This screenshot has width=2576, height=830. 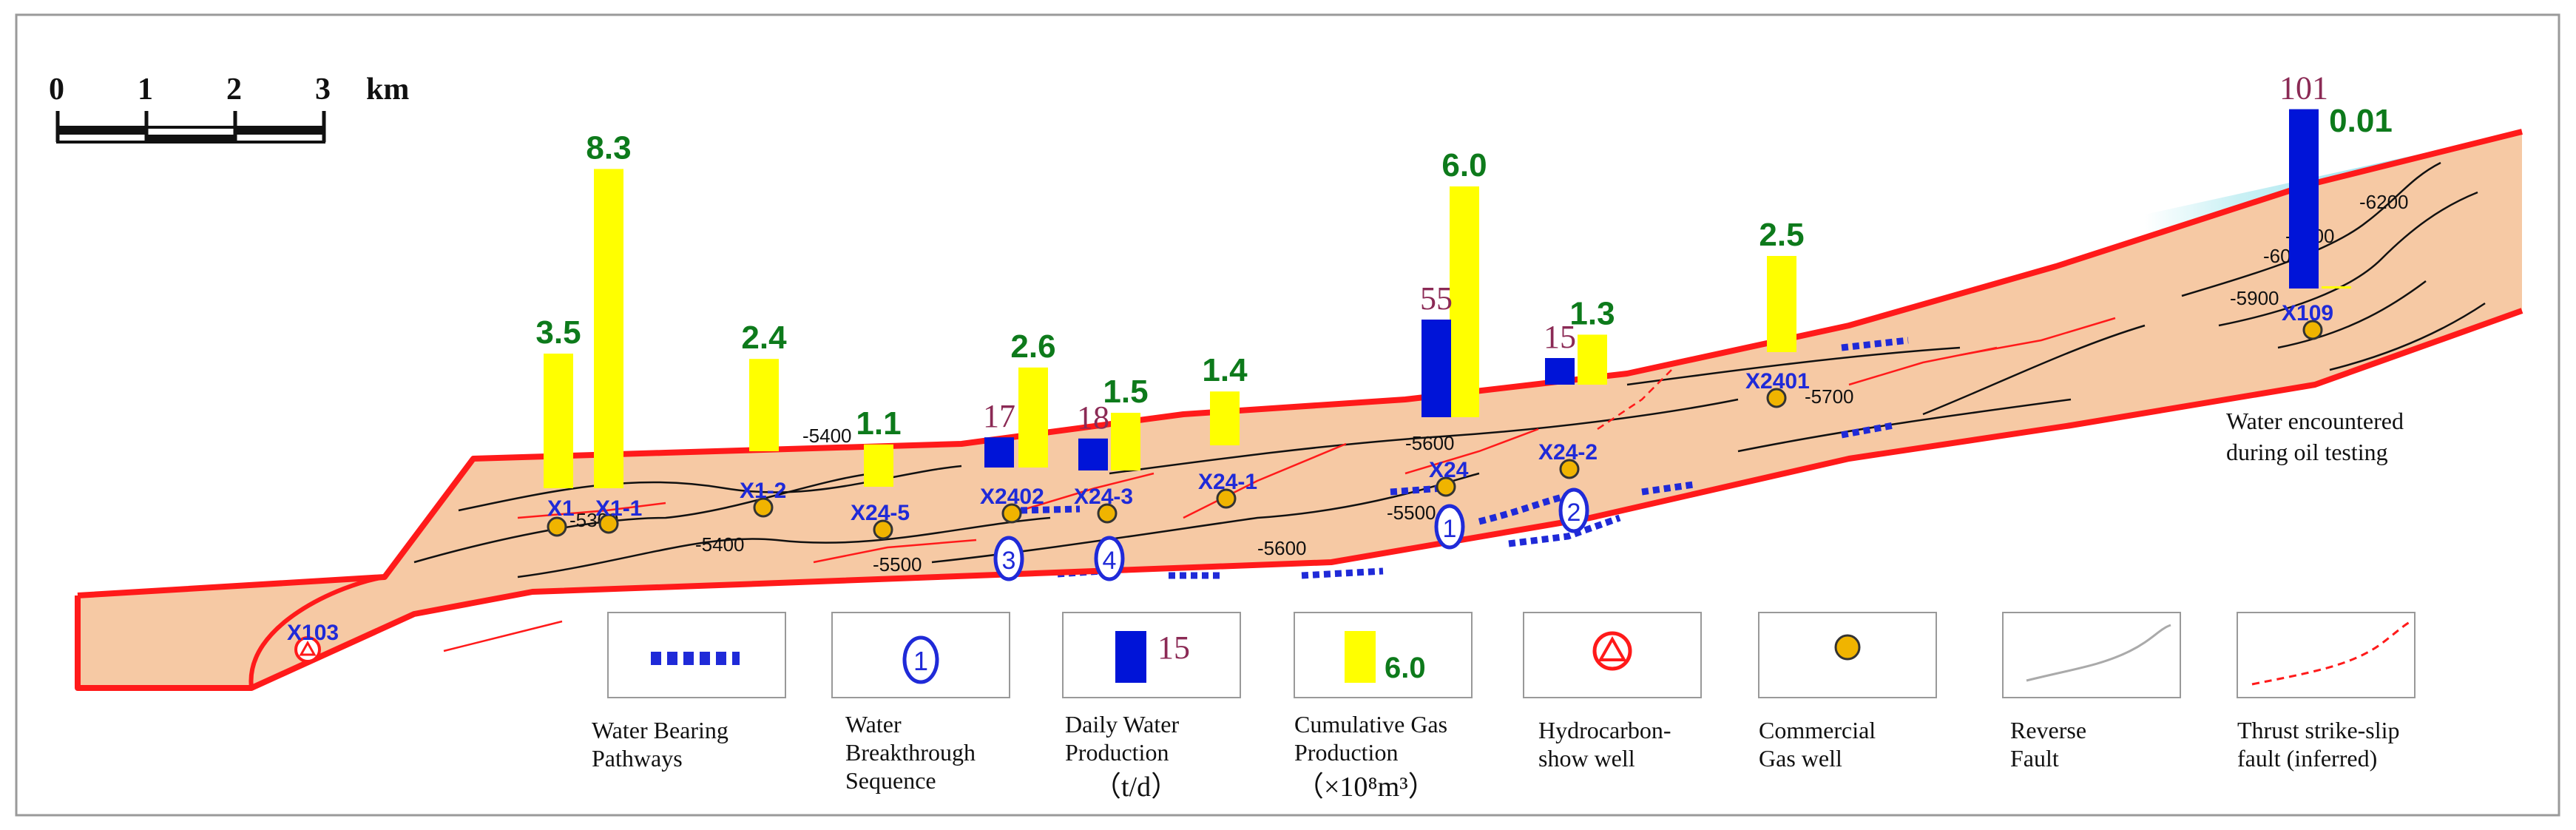 What do you see at coordinates (387, 89) in the screenshot?
I see `scale-unit: km` at bounding box center [387, 89].